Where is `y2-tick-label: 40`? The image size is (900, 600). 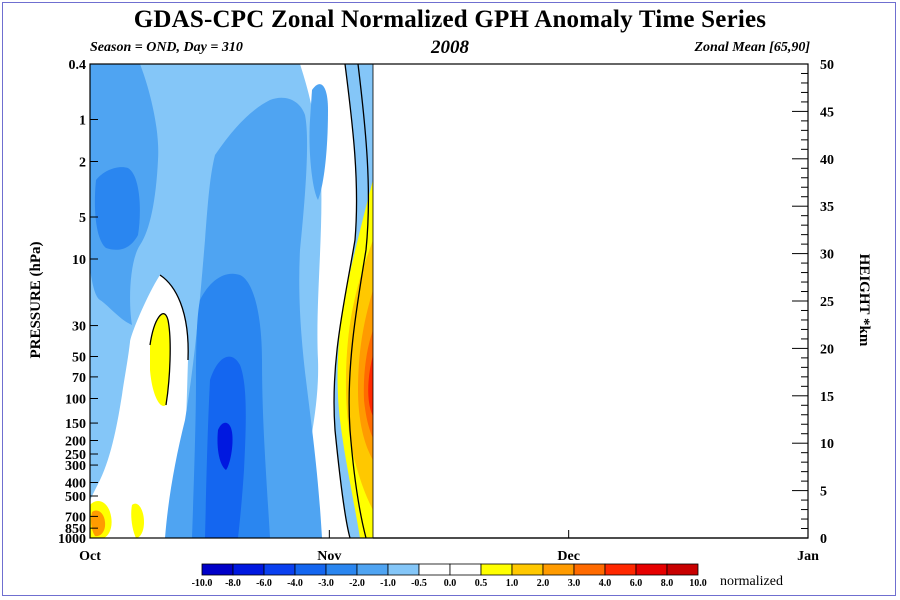 y2-tick-label: 40 is located at coordinates (827, 160).